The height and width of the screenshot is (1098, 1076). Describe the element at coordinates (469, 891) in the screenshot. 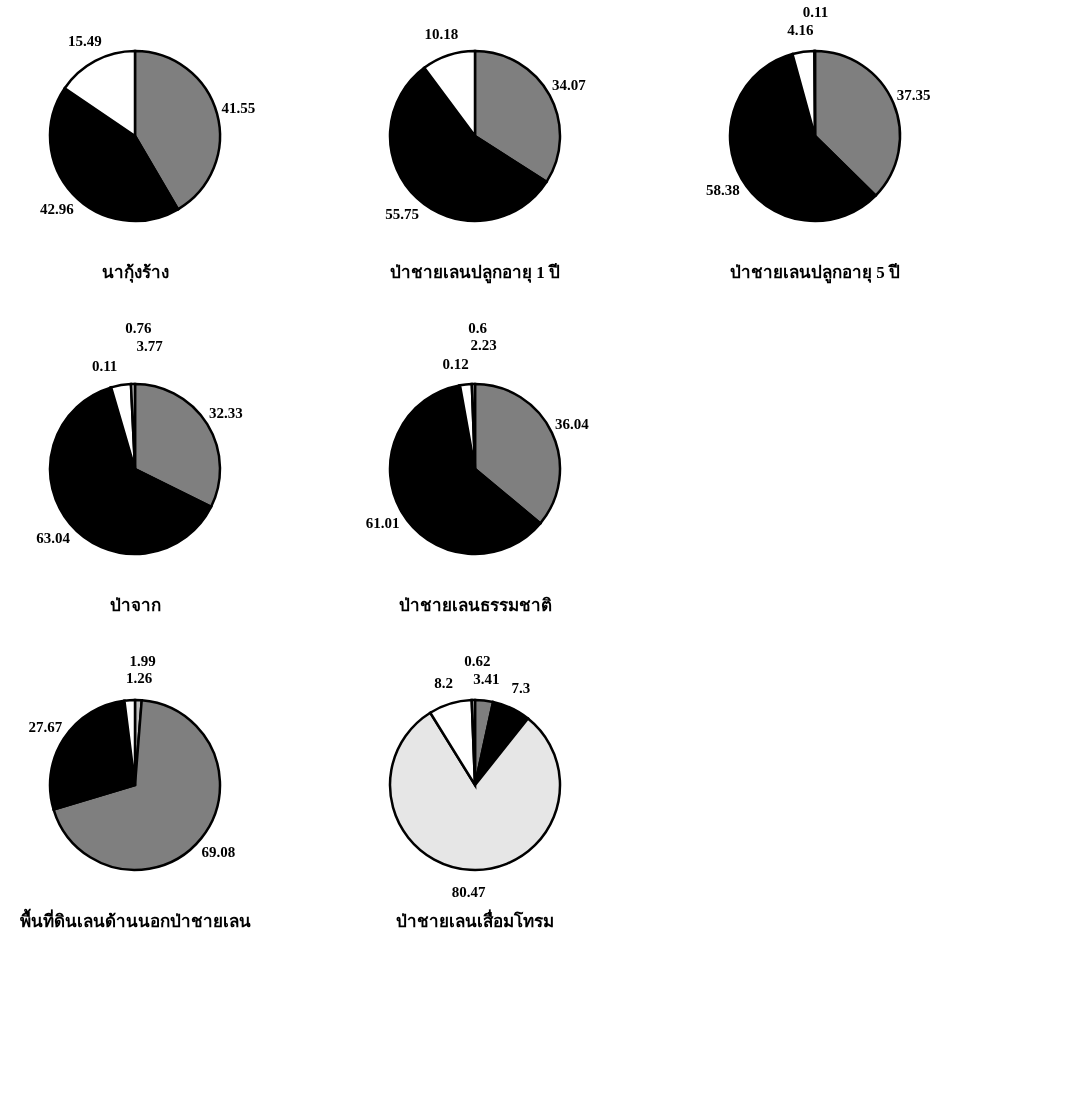

I see `data-label: 80.47` at that location.